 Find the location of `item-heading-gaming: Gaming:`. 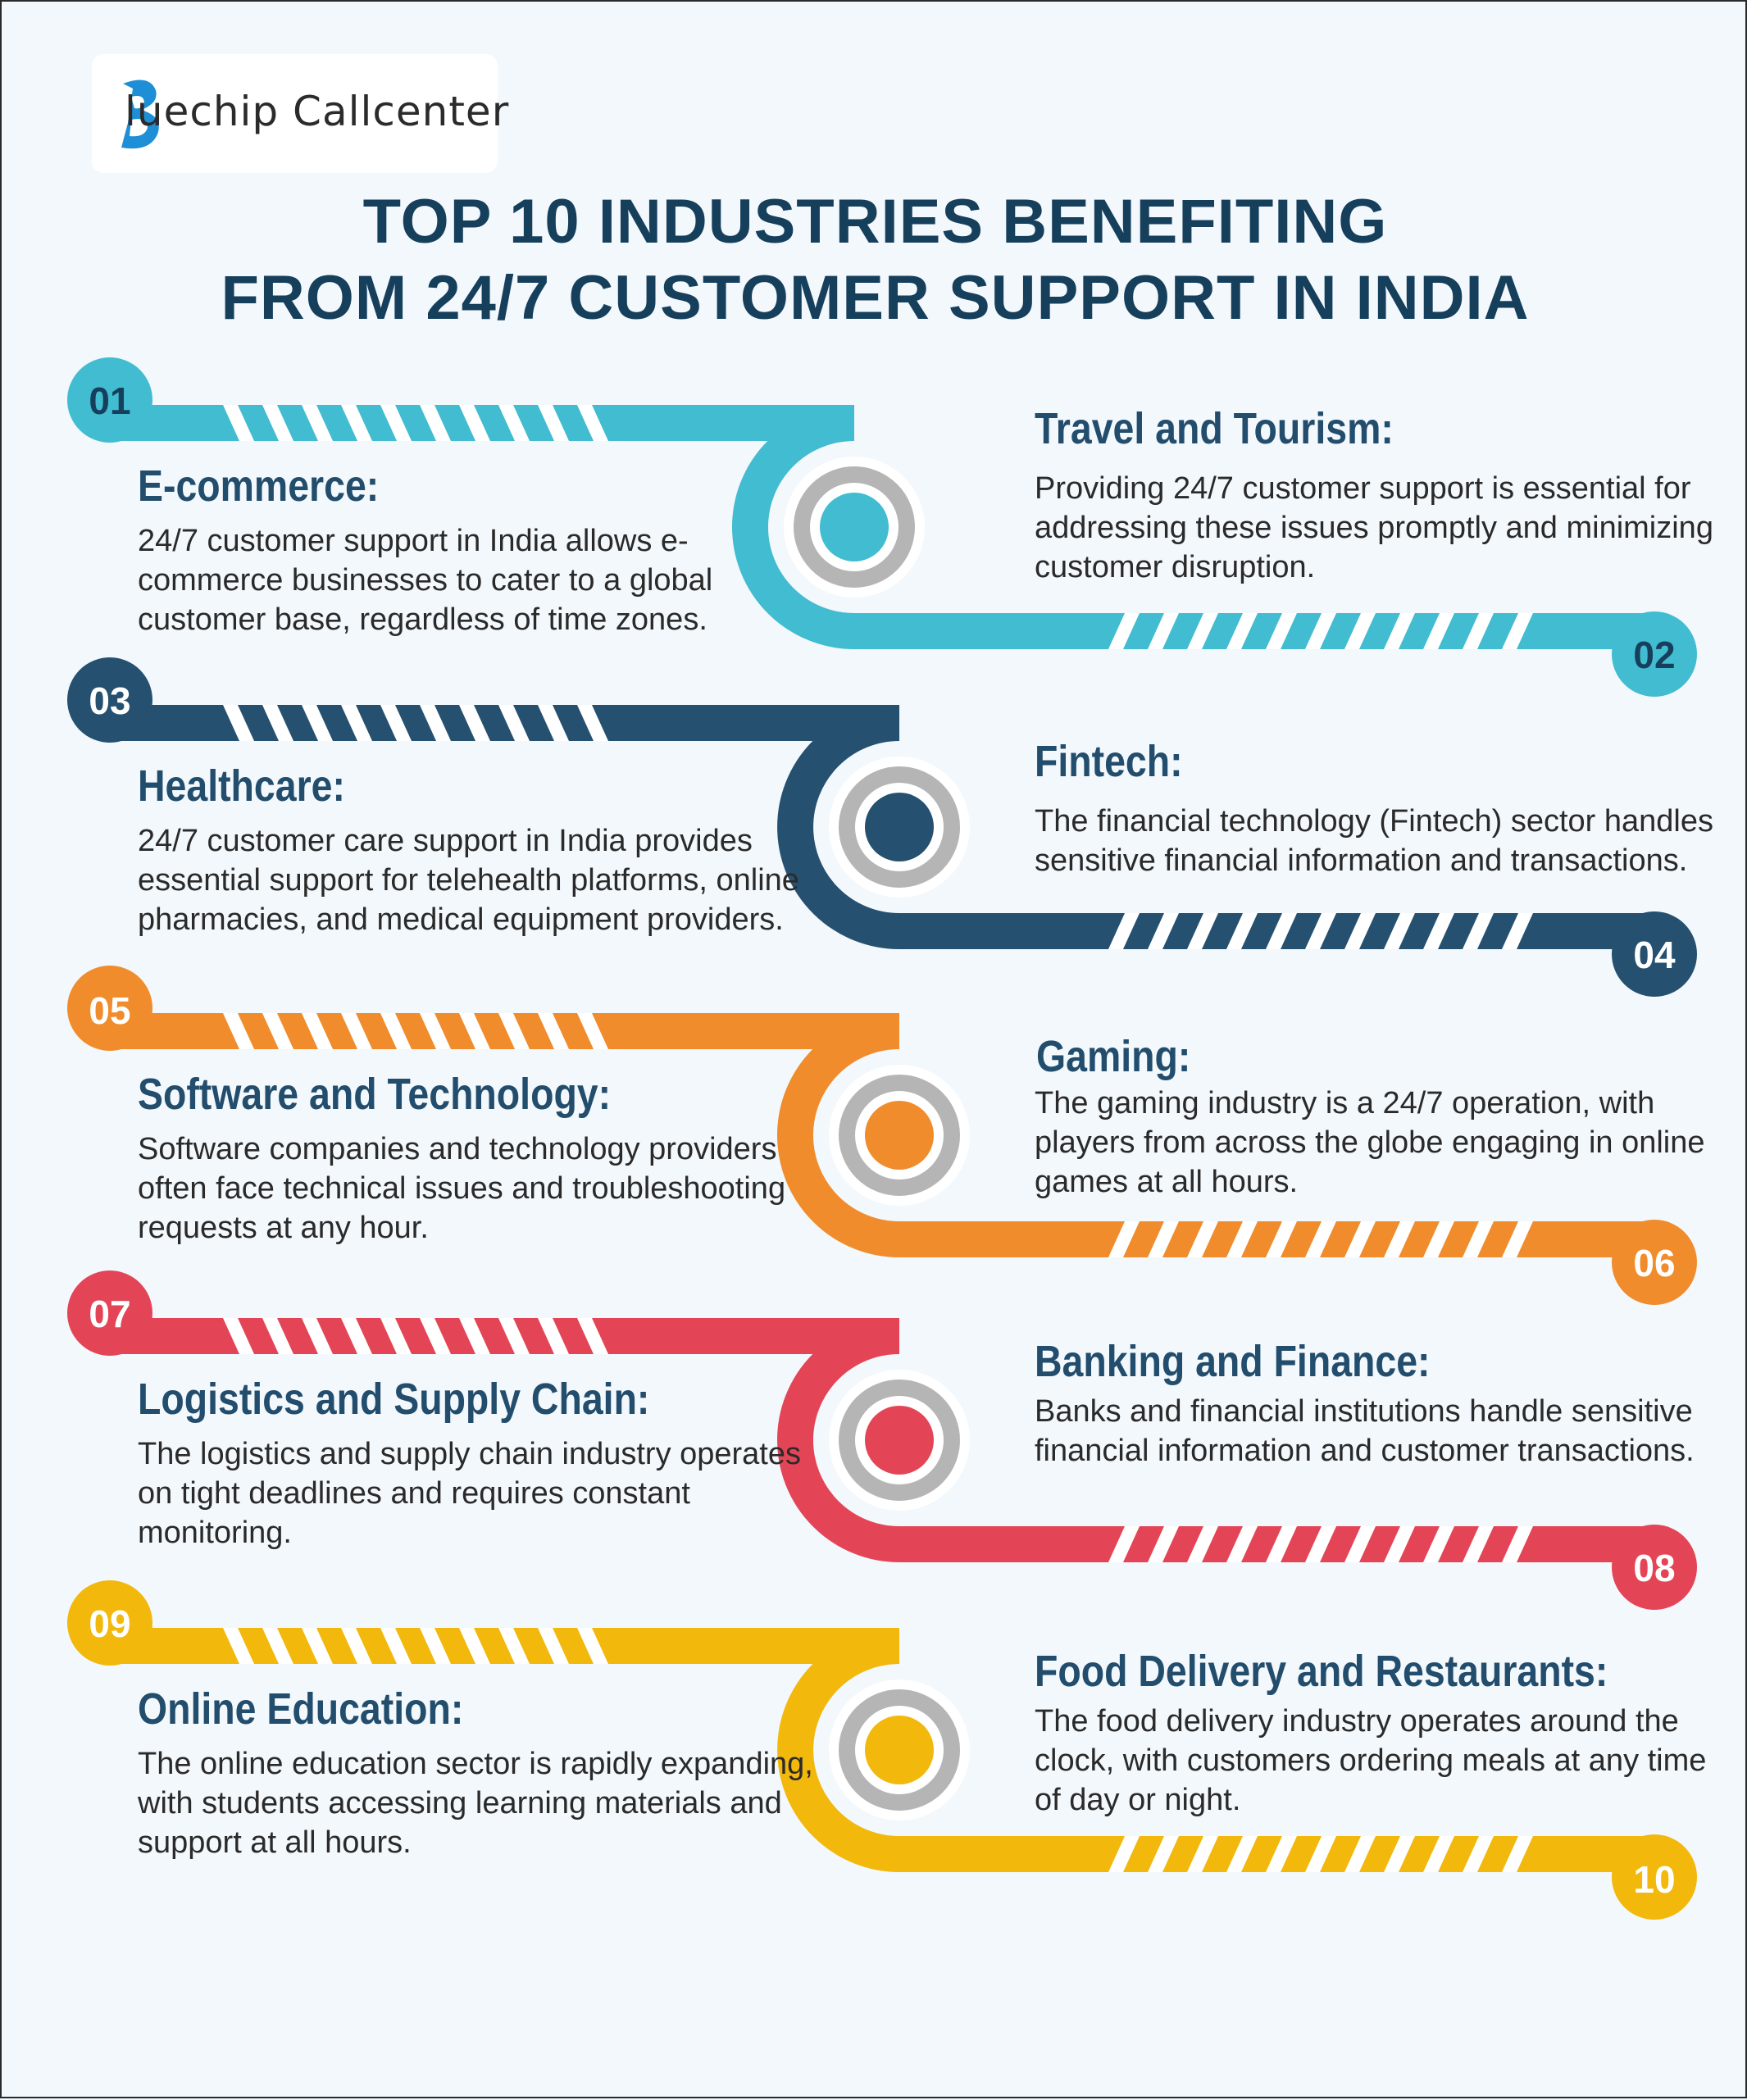

item-heading-gaming: Gaming: is located at coordinates (1114, 1056).